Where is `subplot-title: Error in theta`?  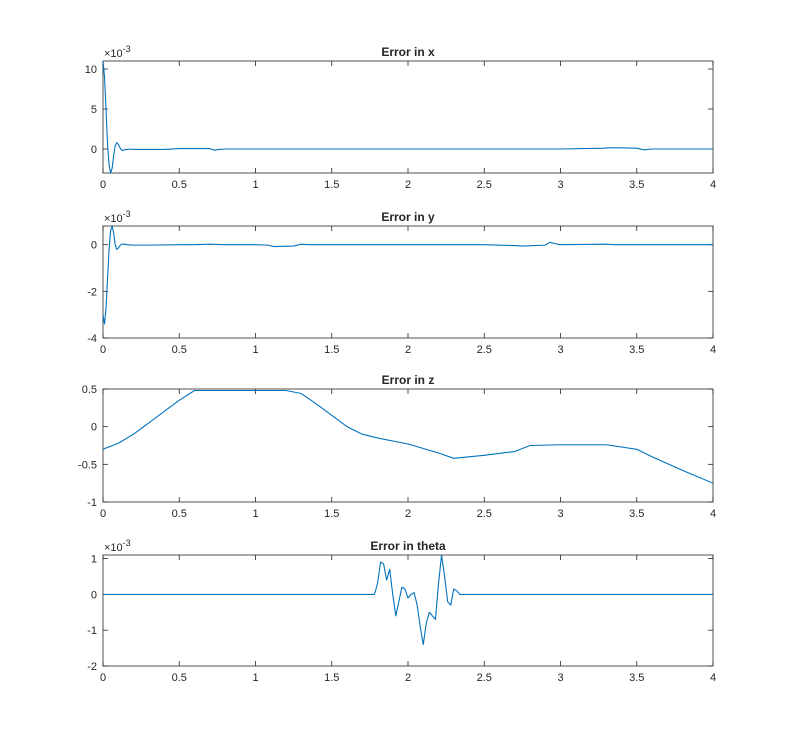
subplot-title: Error in theta is located at coordinates (408, 546).